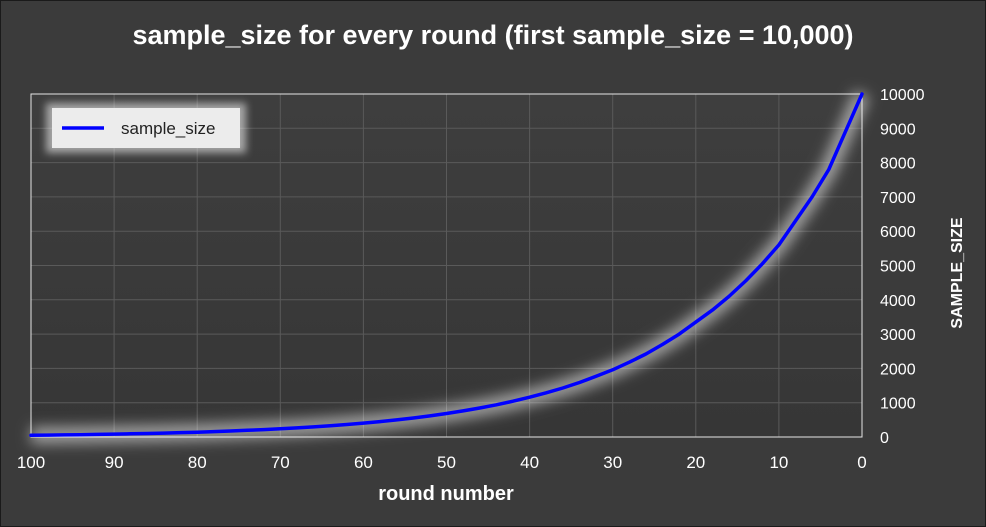 The height and width of the screenshot is (527, 986). I want to click on y-tick-label: 10000, so click(902, 95).